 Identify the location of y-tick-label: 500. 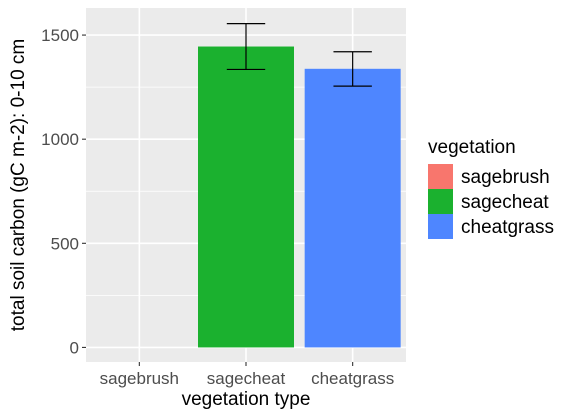
(65, 243).